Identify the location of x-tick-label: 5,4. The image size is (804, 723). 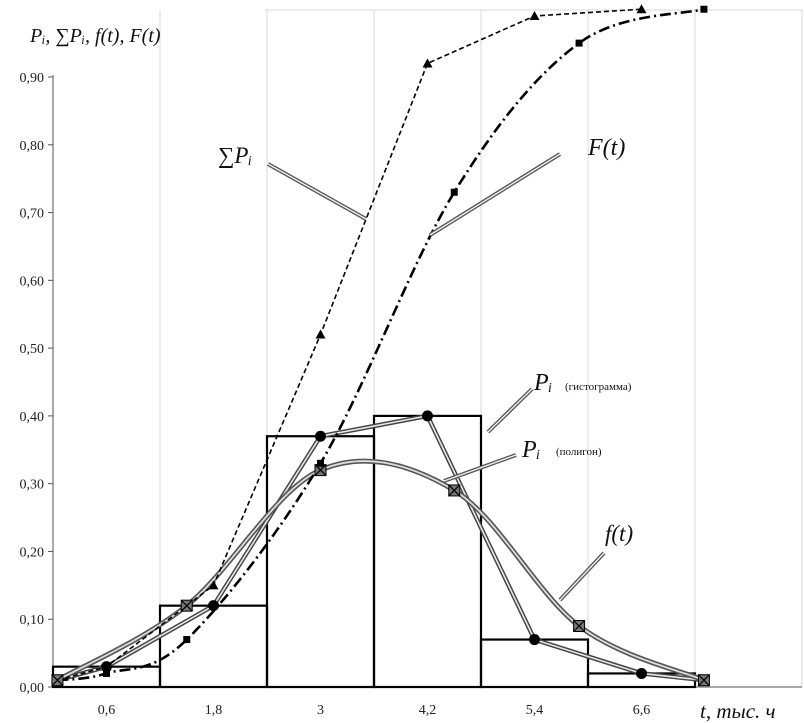
(535, 710).